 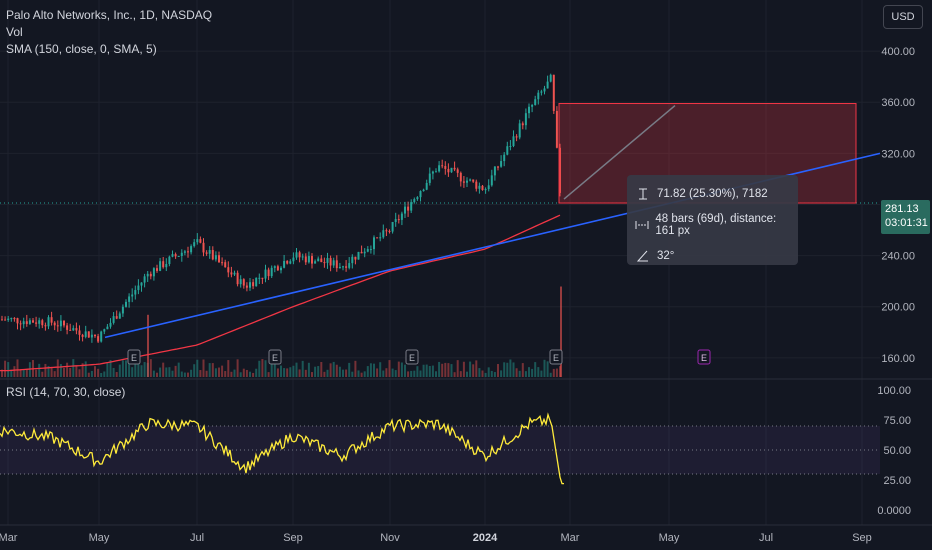 I want to click on symbol-title: Palo Alto Networks, Inc., 1D, NASDAQ, so click(x=109, y=15).